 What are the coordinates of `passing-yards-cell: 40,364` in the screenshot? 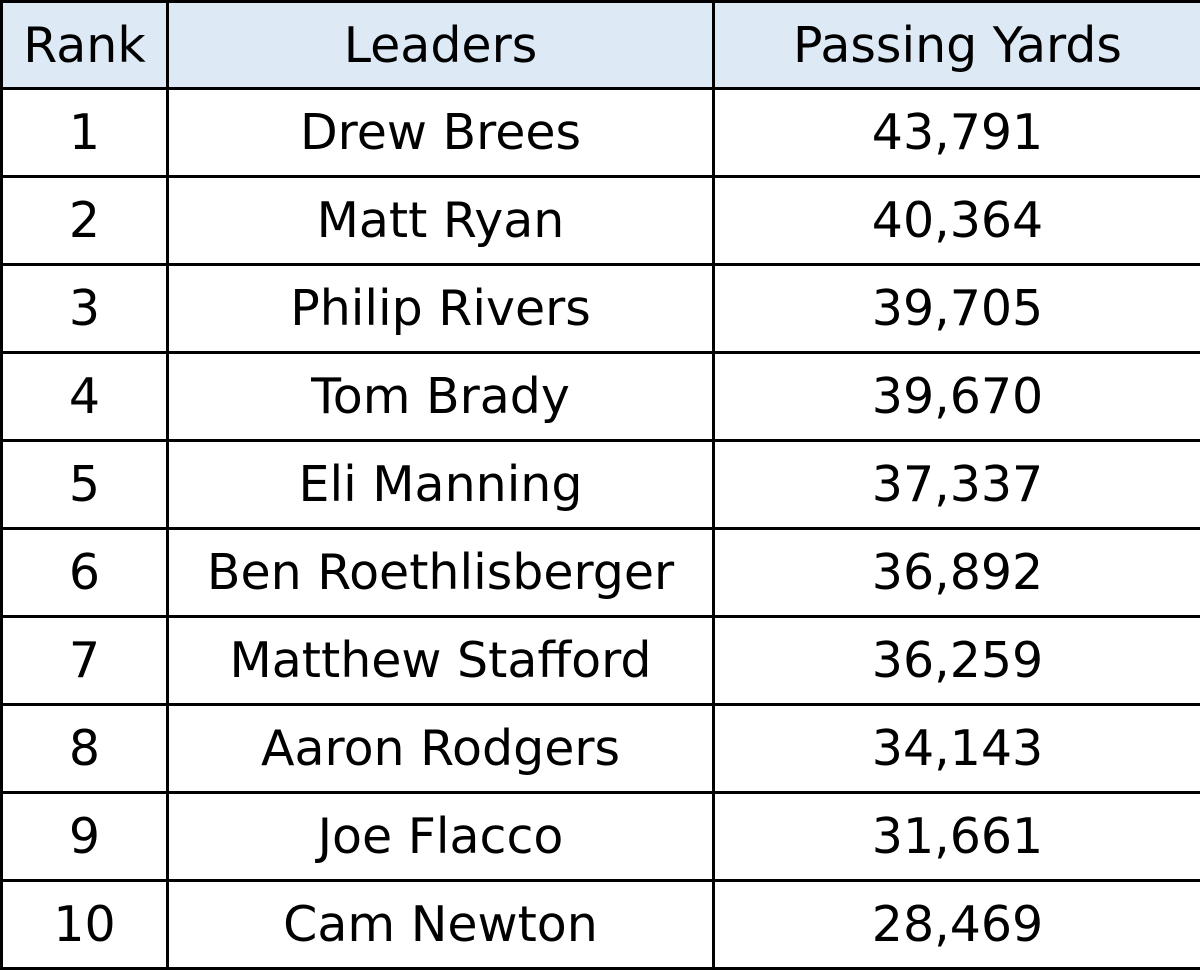 It's located at (956, 220).